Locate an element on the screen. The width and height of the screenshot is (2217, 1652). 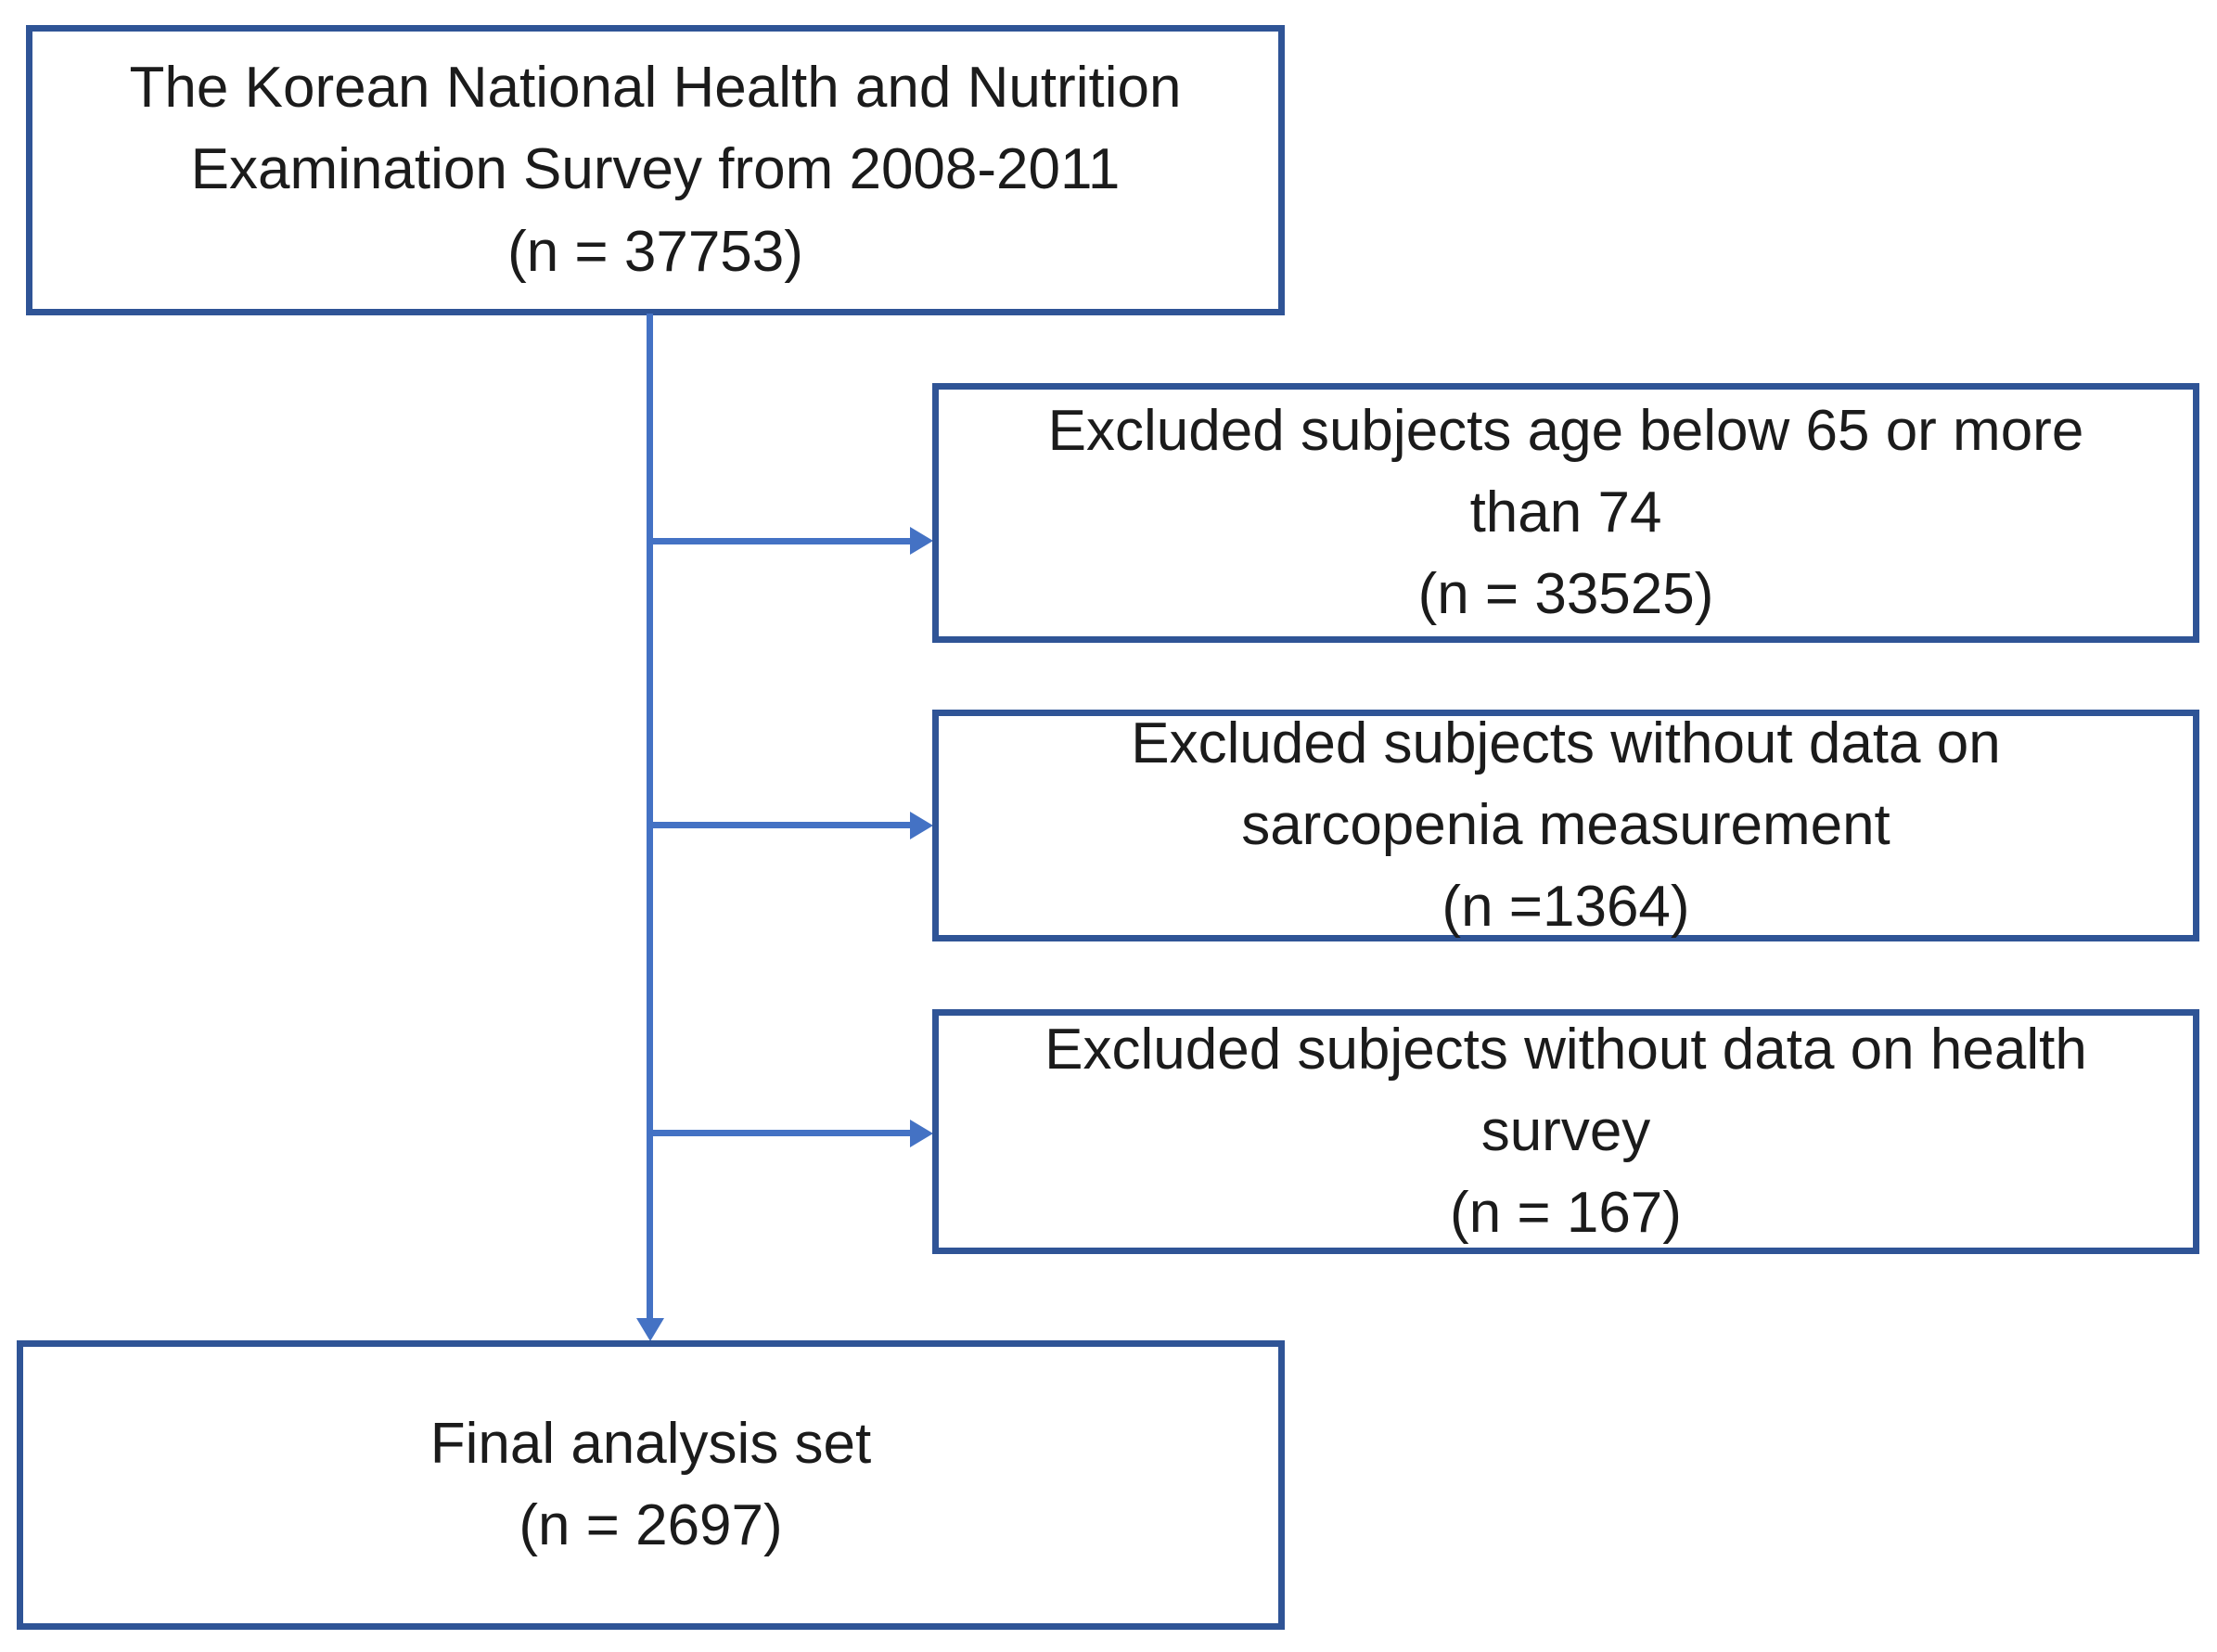
box-n-count: (n = 37753) is located at coordinates (655, 251).